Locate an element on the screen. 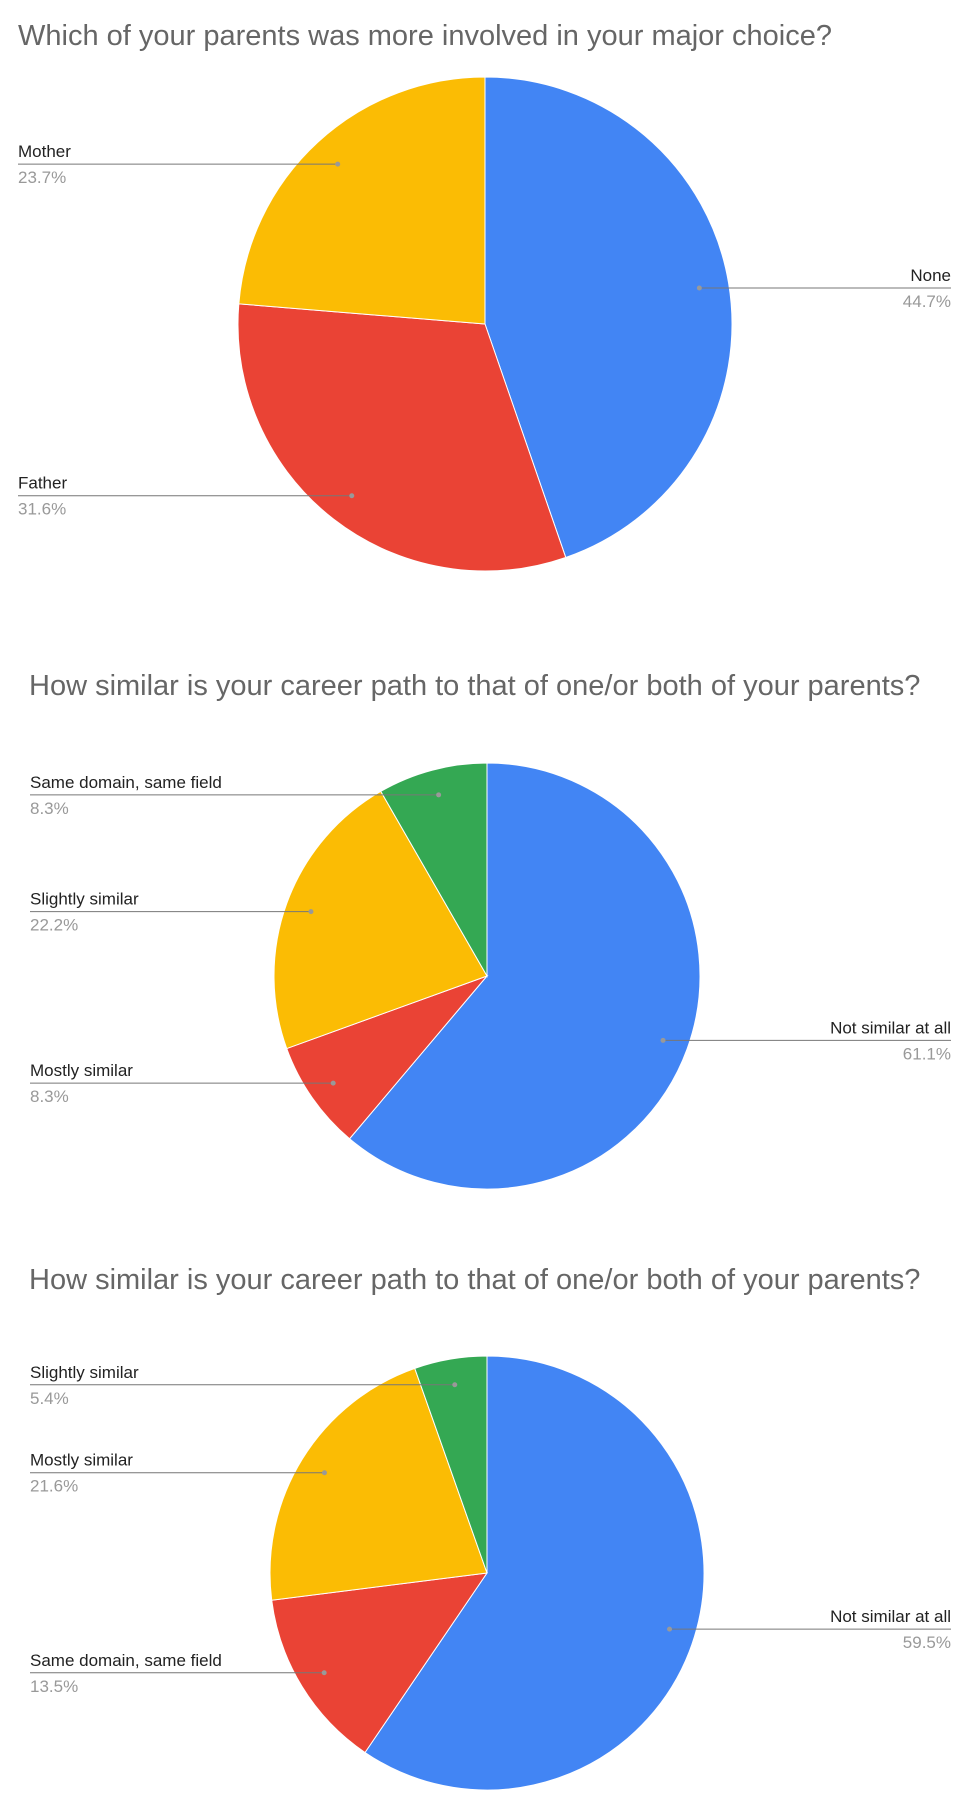  slice-label: Father is located at coordinates (42, 483).